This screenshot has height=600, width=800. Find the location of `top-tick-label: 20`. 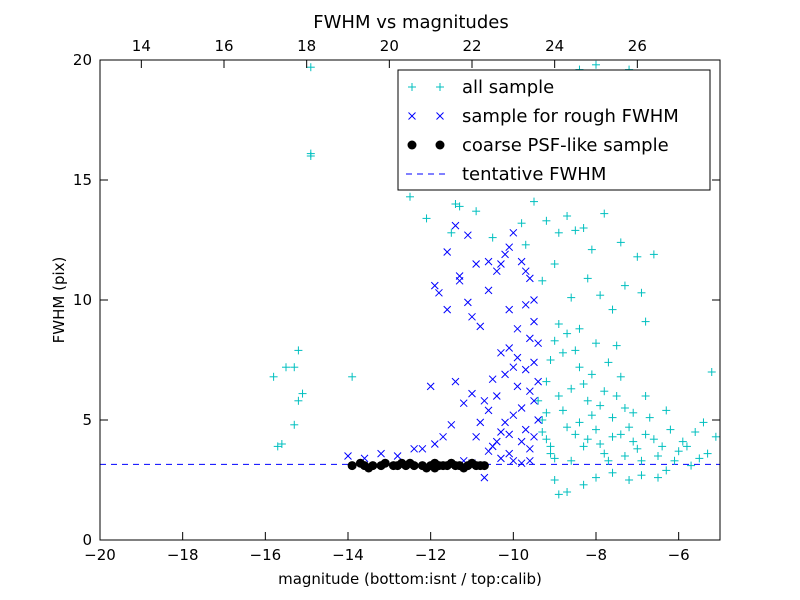

top-tick-label: 20 is located at coordinates (389, 46).